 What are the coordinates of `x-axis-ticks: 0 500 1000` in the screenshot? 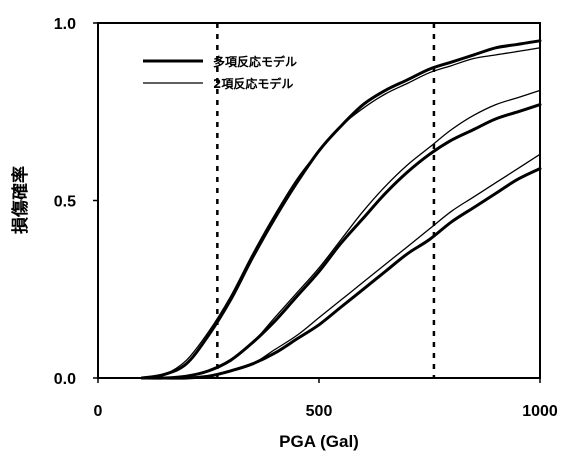 It's located at (326, 399).